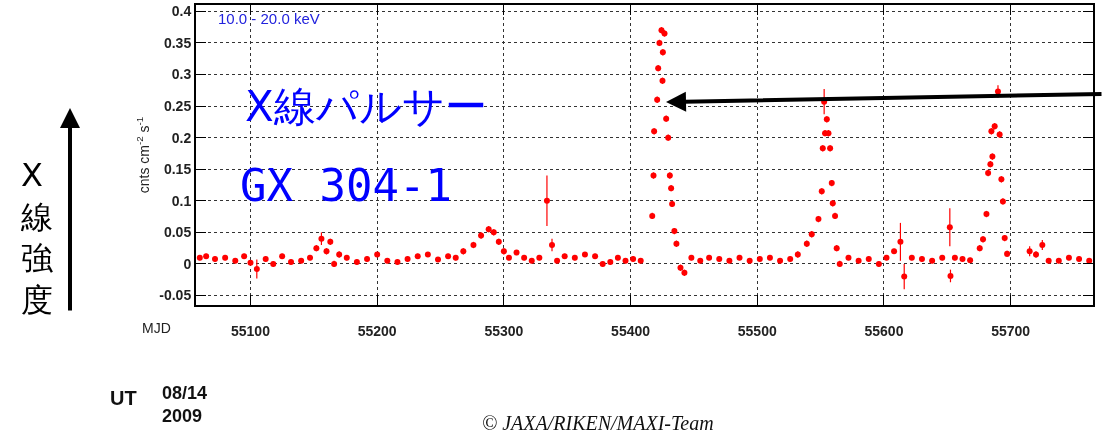 This screenshot has width=1103, height=433. What do you see at coordinates (269, 18) in the screenshot?
I see `annotation: 10.0 - 20.0 keV` at bounding box center [269, 18].